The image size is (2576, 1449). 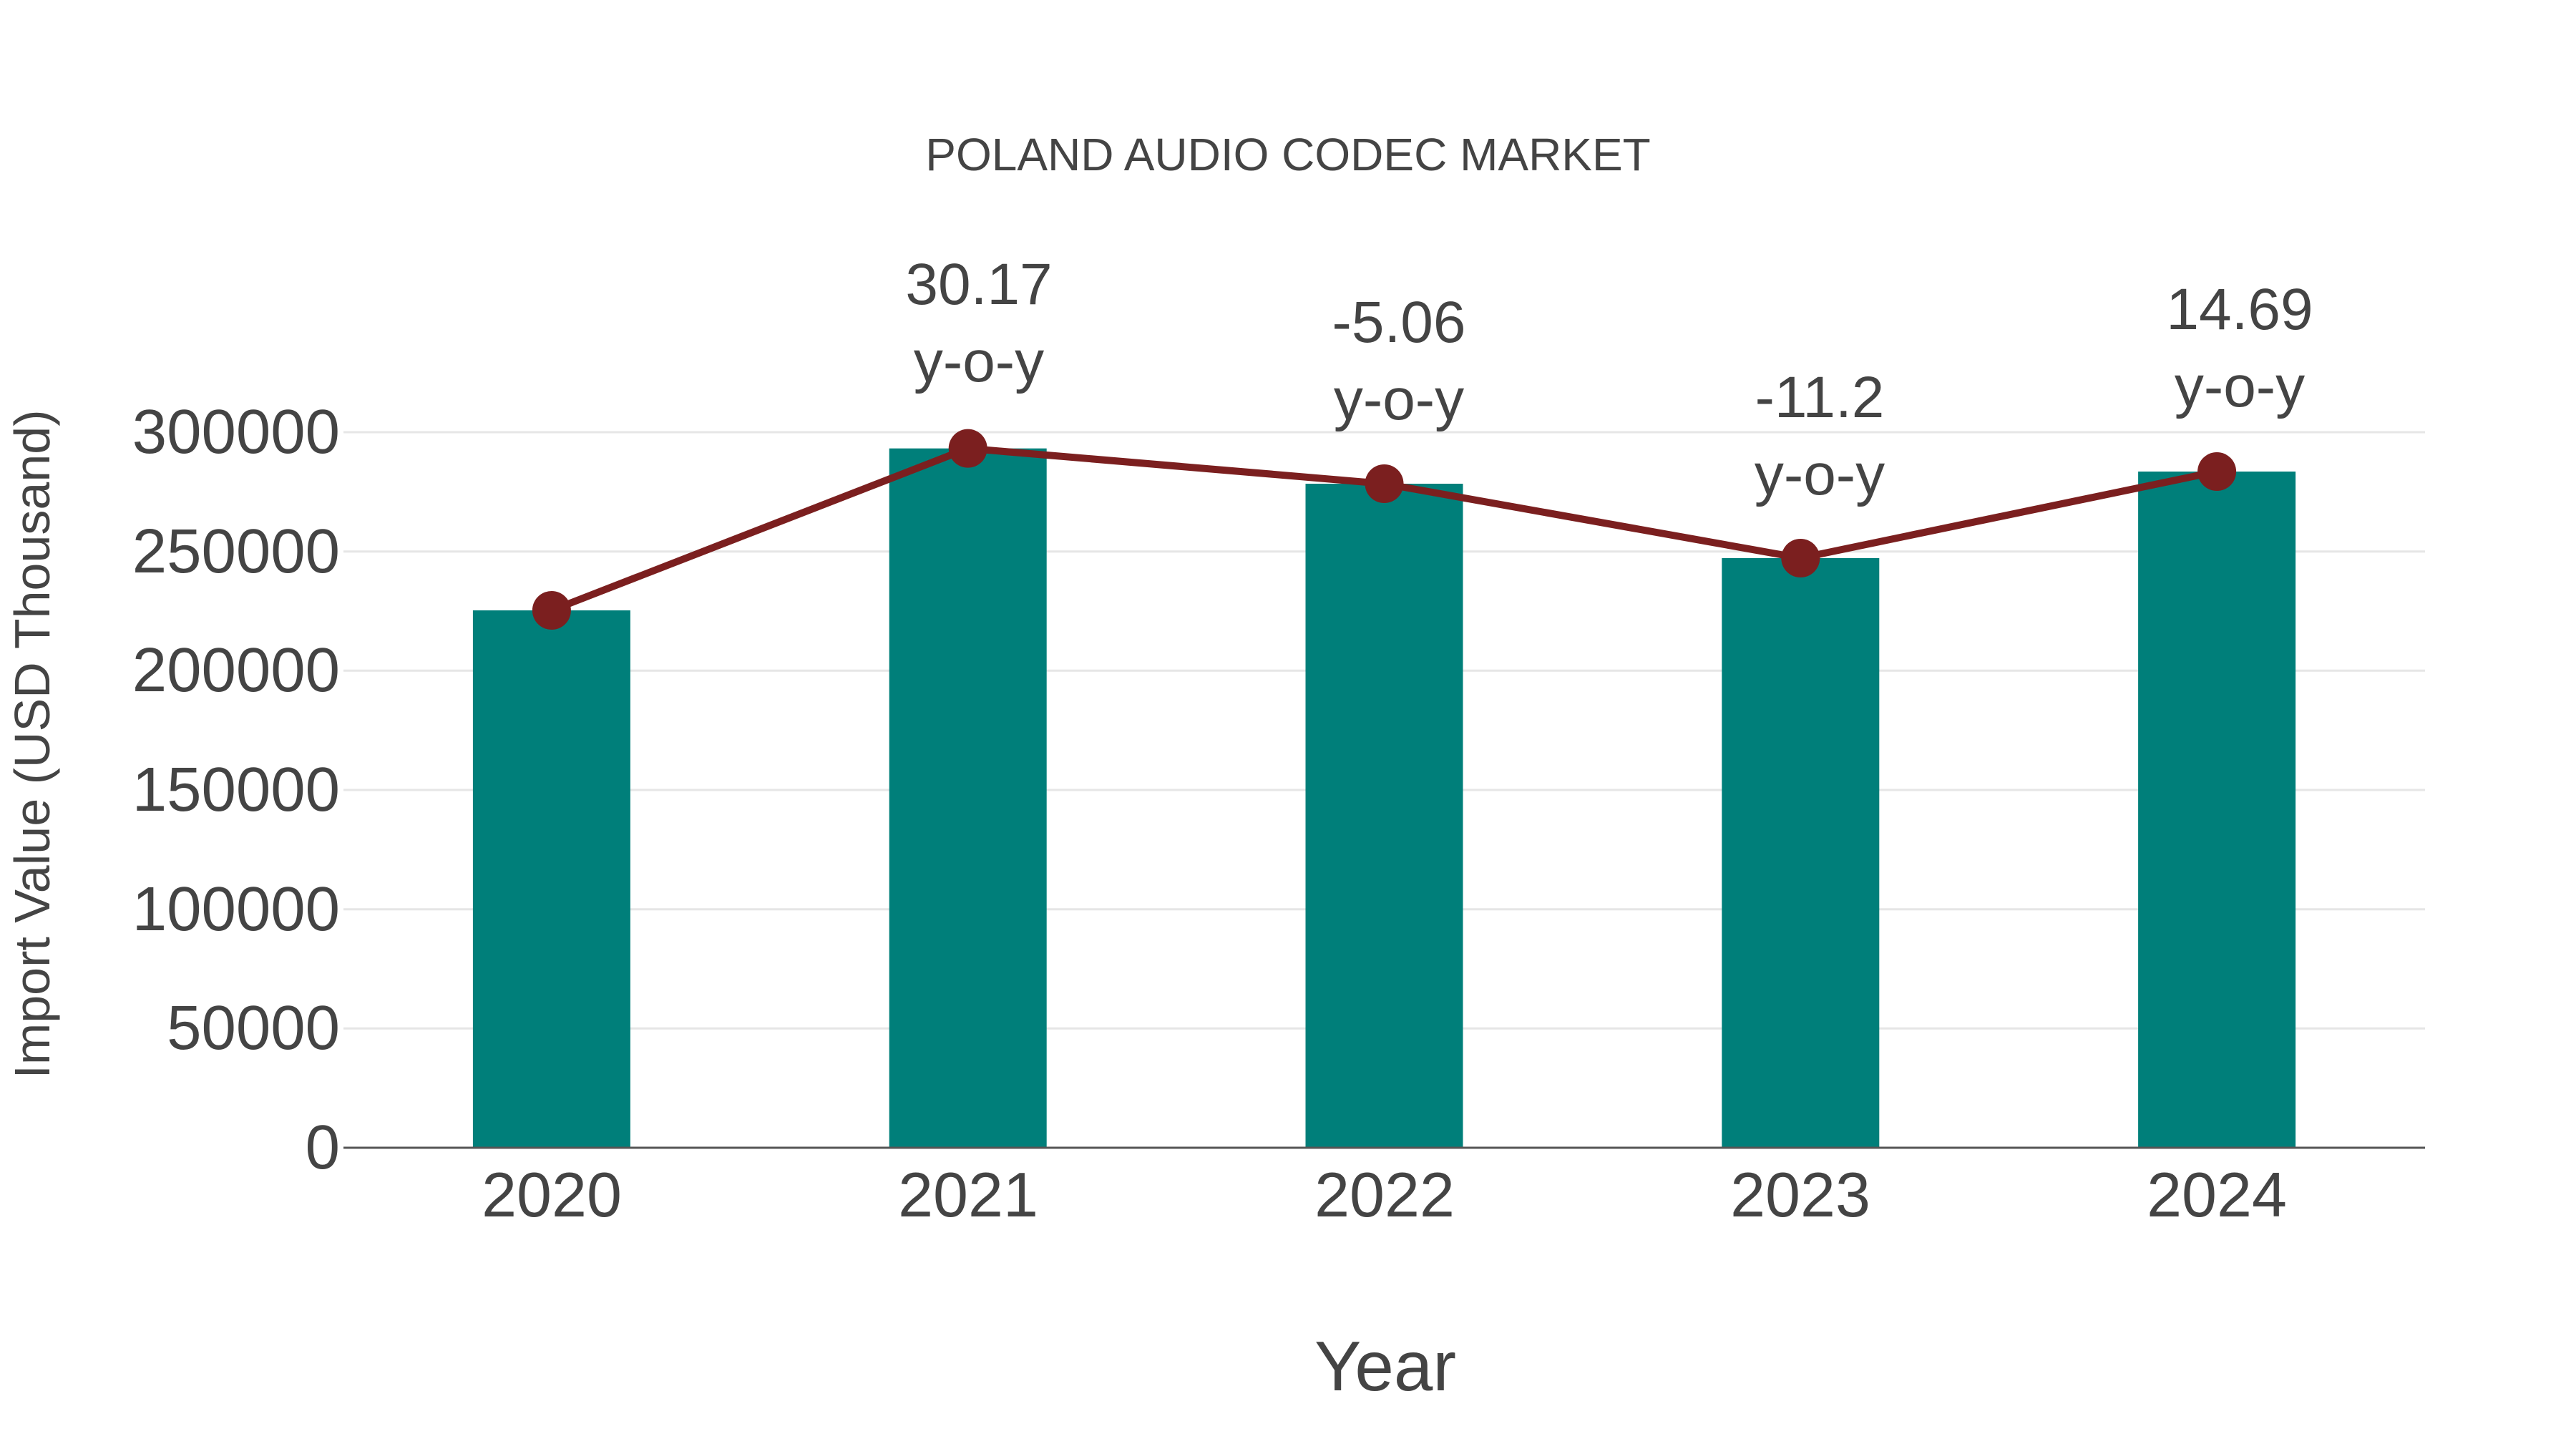 I want to click on marker-2020, so click(x=551, y=610).